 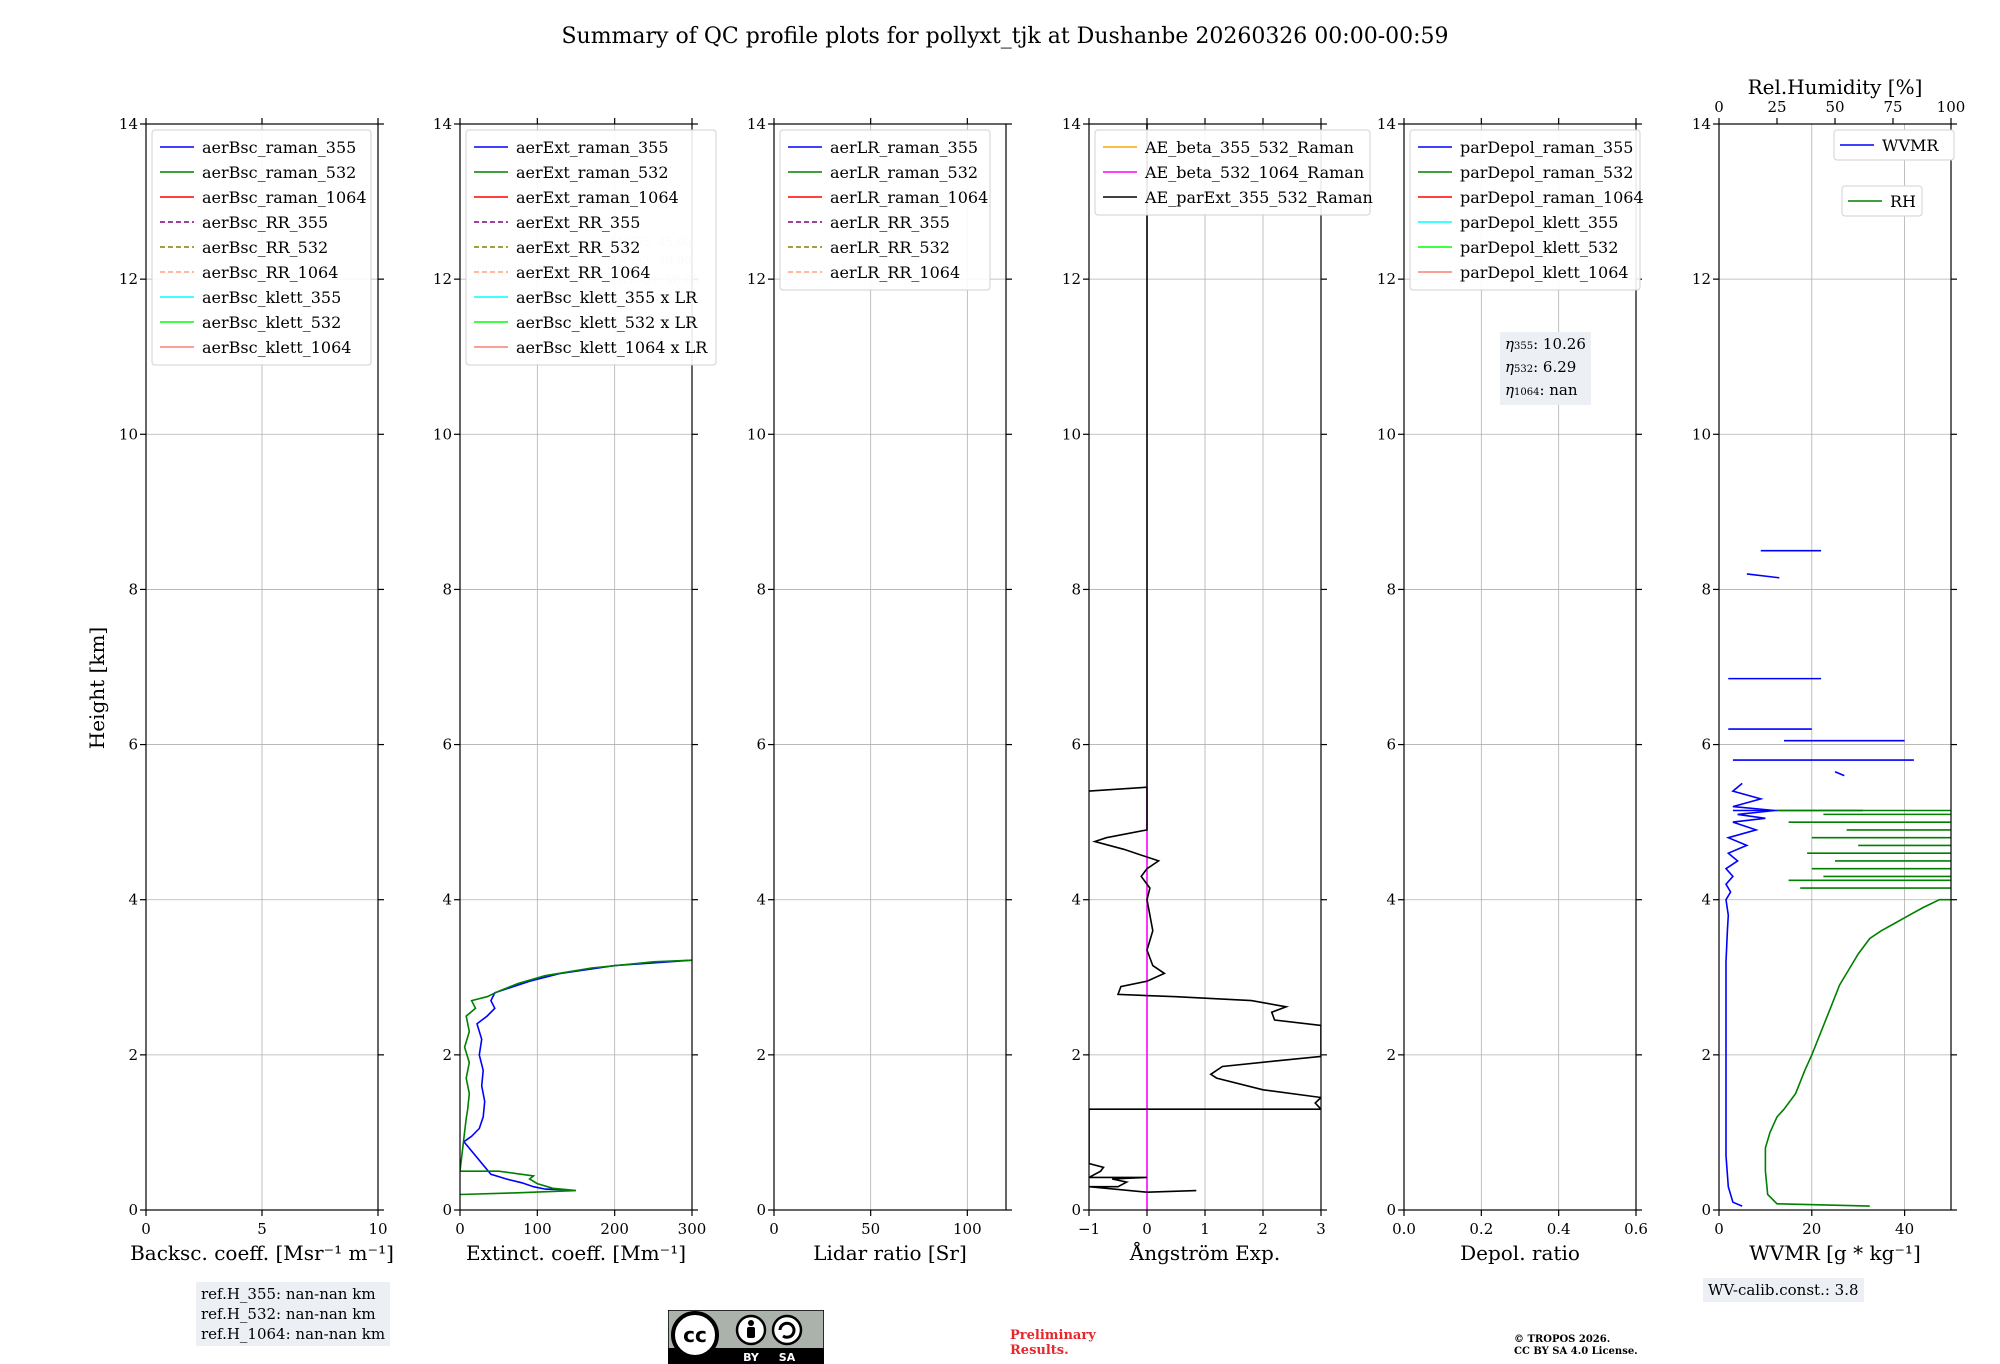 What do you see at coordinates (288, 1314) in the screenshot?
I see `ref-h-532: ref.H_532: nan-nan km` at bounding box center [288, 1314].